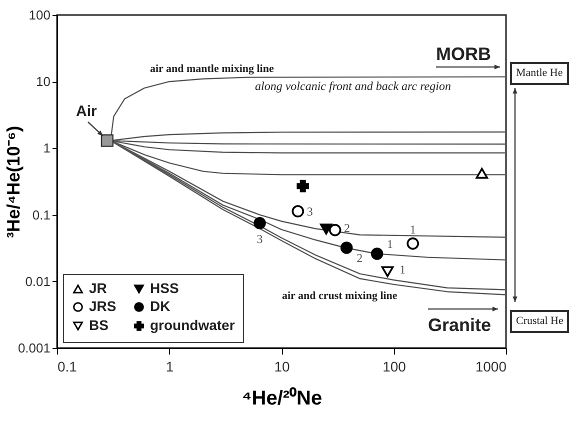 This screenshot has height=425, width=586. What do you see at coordinates (460, 325) in the screenshot?
I see `annotation: Granite` at bounding box center [460, 325].